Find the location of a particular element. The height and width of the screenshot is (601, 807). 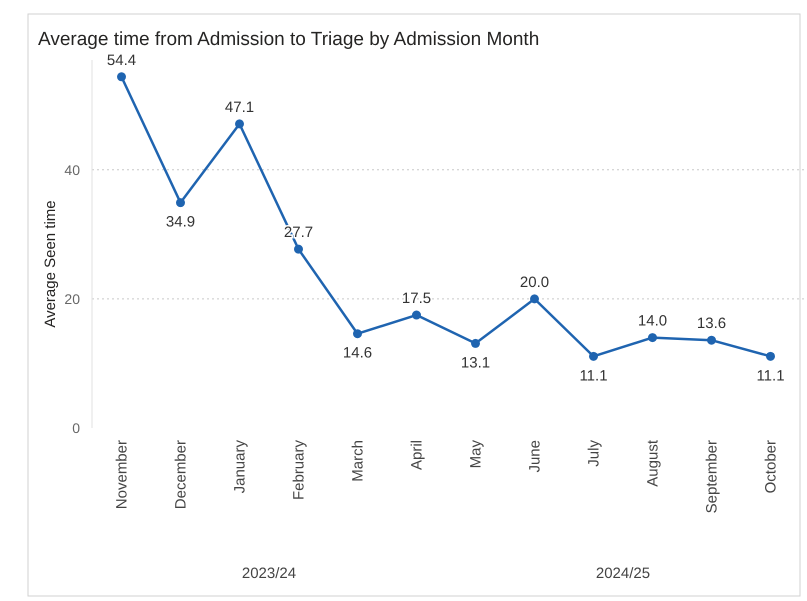

x-tick-label: January is located at coordinates (240, 467).